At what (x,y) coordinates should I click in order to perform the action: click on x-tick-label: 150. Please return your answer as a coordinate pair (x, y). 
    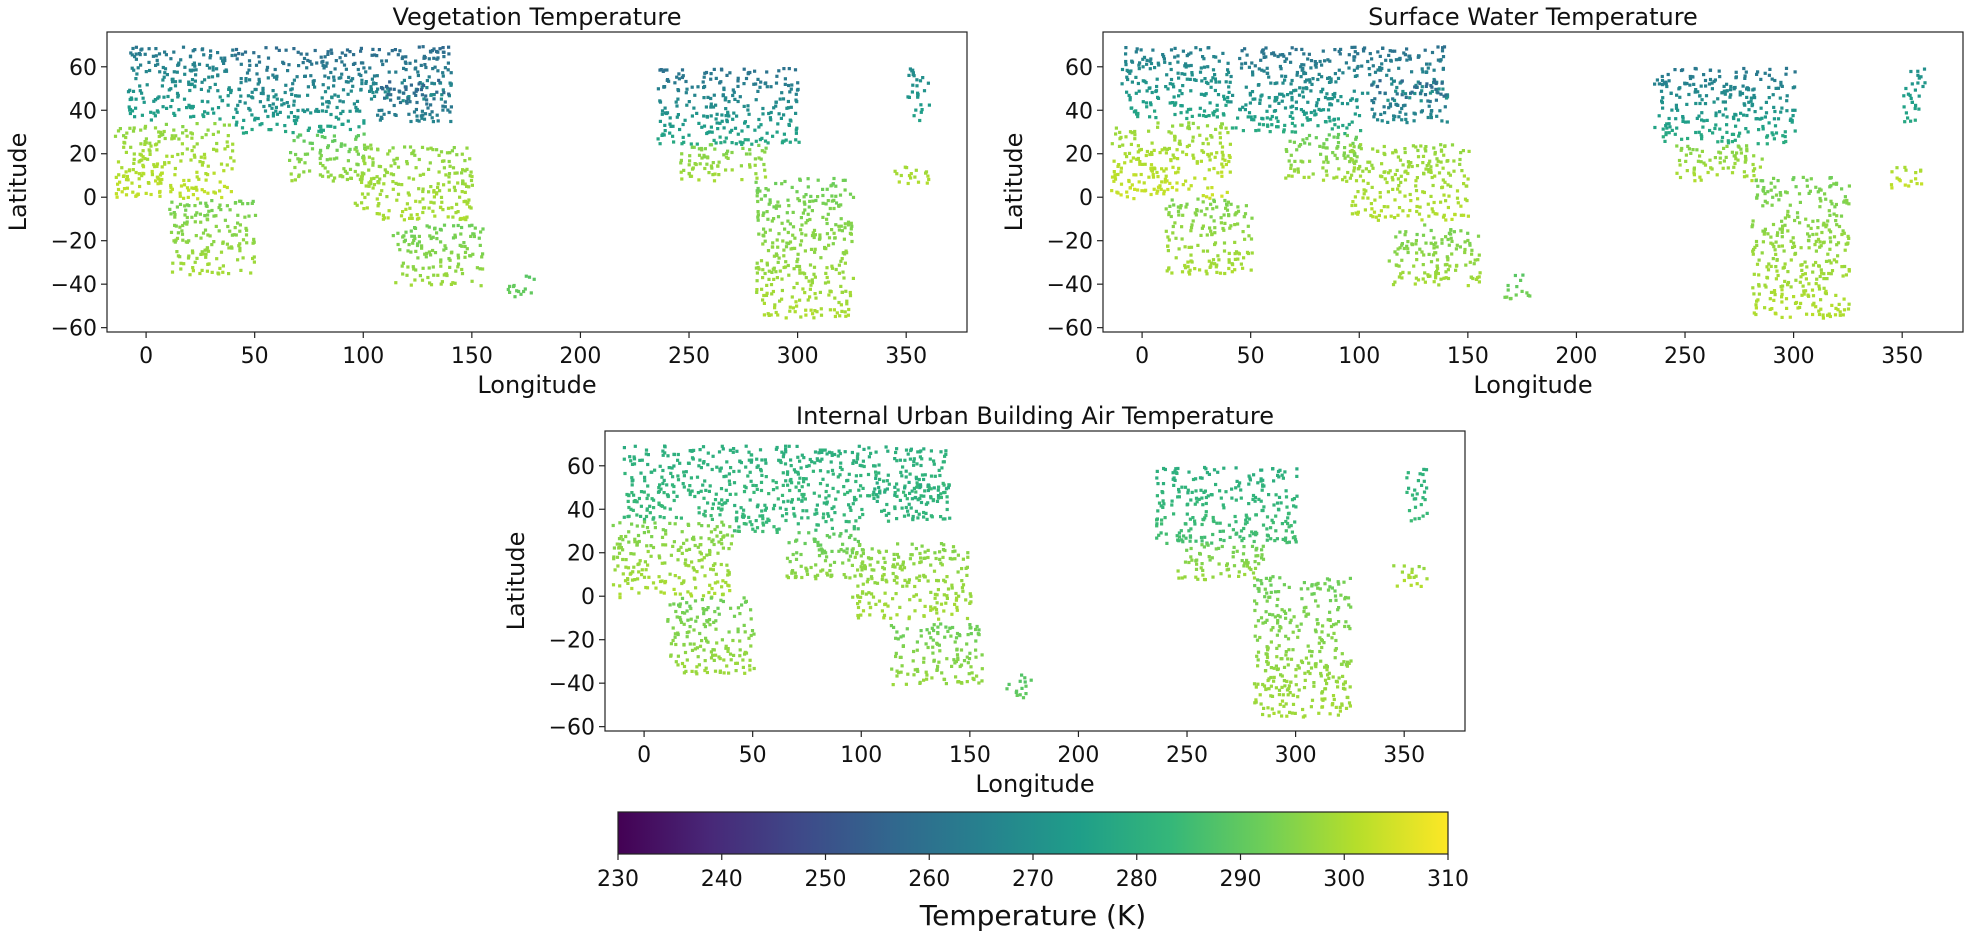
    Looking at the image, I should click on (1468, 356).